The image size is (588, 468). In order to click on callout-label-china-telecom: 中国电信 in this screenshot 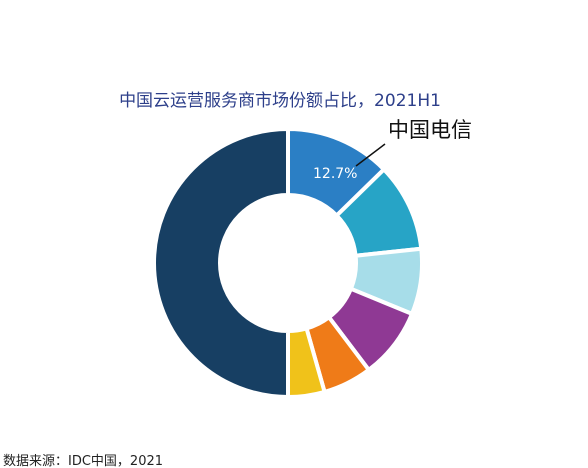, I will do `click(430, 130)`.